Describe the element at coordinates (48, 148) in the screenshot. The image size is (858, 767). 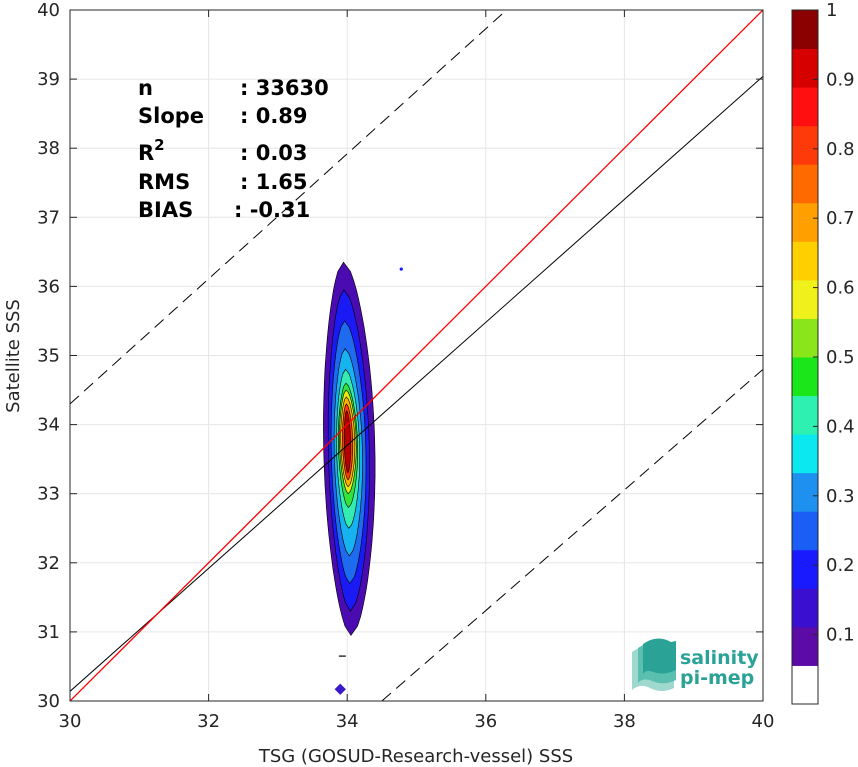
I see `y-tick-label: 38` at that location.